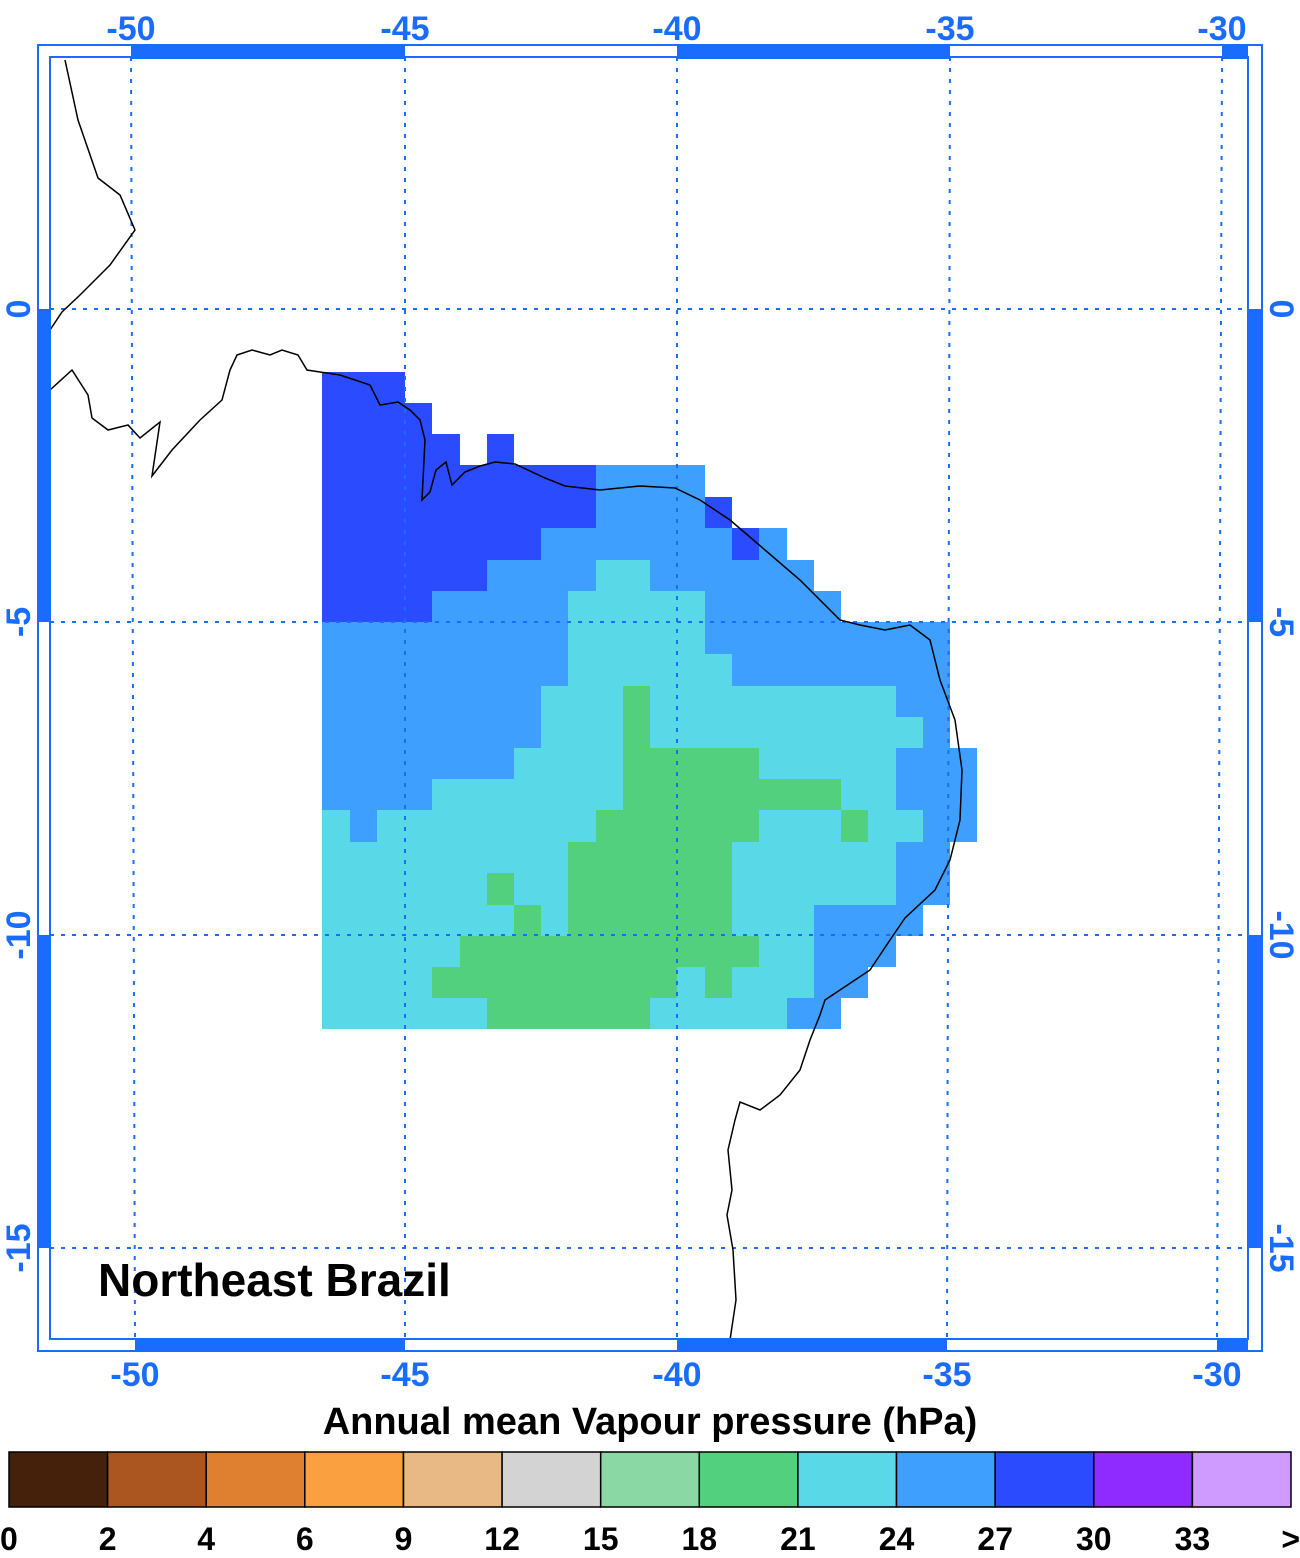 The width and height of the screenshot is (1300, 1558). What do you see at coordinates (1193, 1539) in the screenshot?
I see `colorbar-tick-label: 33` at bounding box center [1193, 1539].